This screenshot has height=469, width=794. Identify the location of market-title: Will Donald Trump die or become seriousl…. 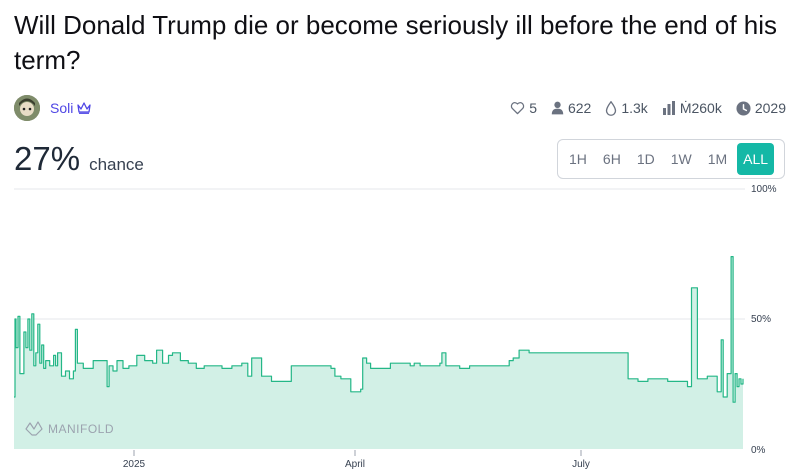
(396, 42).